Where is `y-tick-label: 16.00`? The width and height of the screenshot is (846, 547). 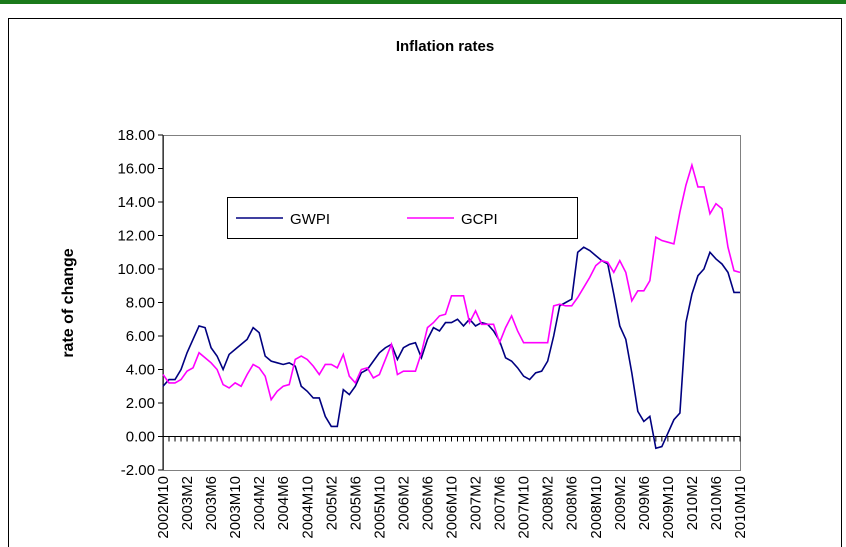
y-tick-label: 16.00 is located at coordinates (136, 169).